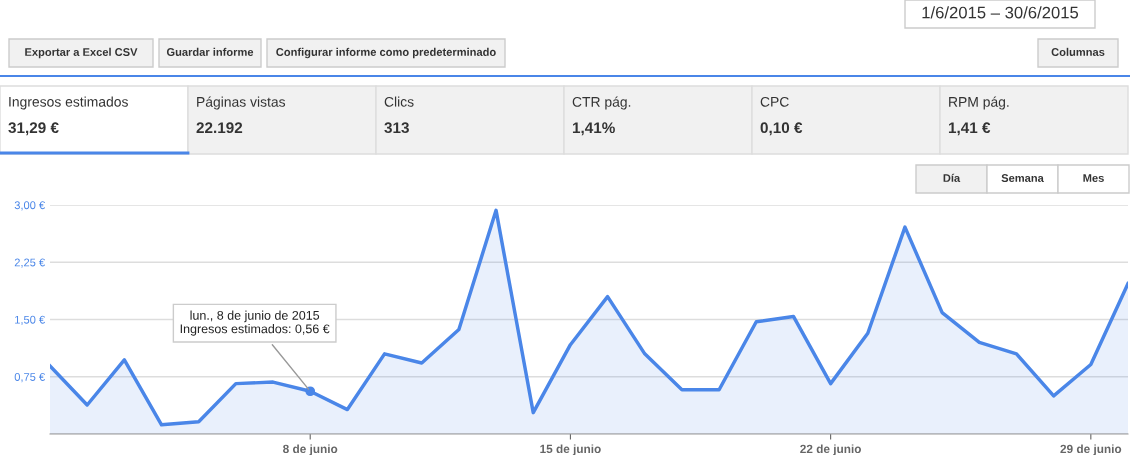  What do you see at coordinates (593, 129) in the screenshot?
I see `text: 1,41%` at bounding box center [593, 129].